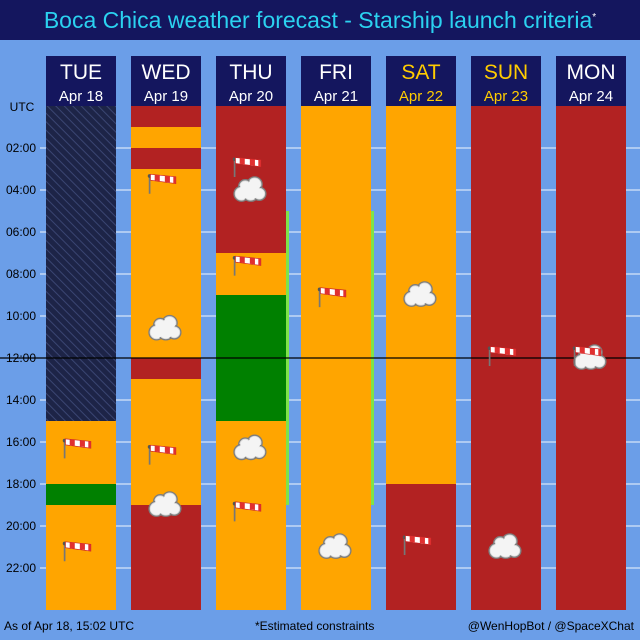 Image resolution: width=640 pixels, height=640 pixels. Describe the element at coordinates (251, 96) in the screenshot. I see `day-date: Apr 20` at that location.